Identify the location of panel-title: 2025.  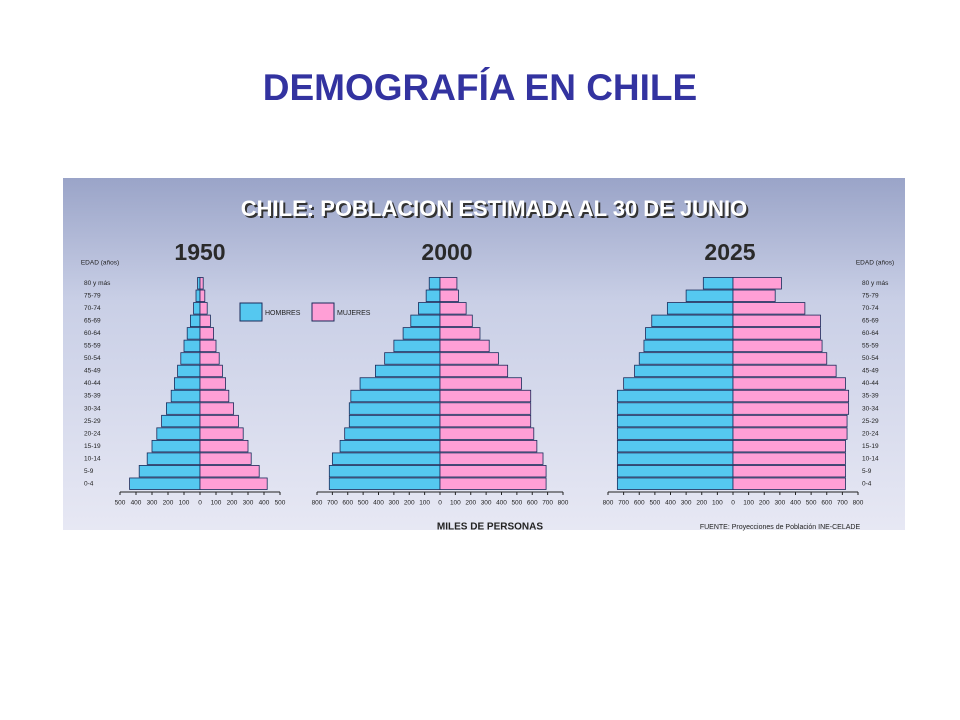
(729, 252).